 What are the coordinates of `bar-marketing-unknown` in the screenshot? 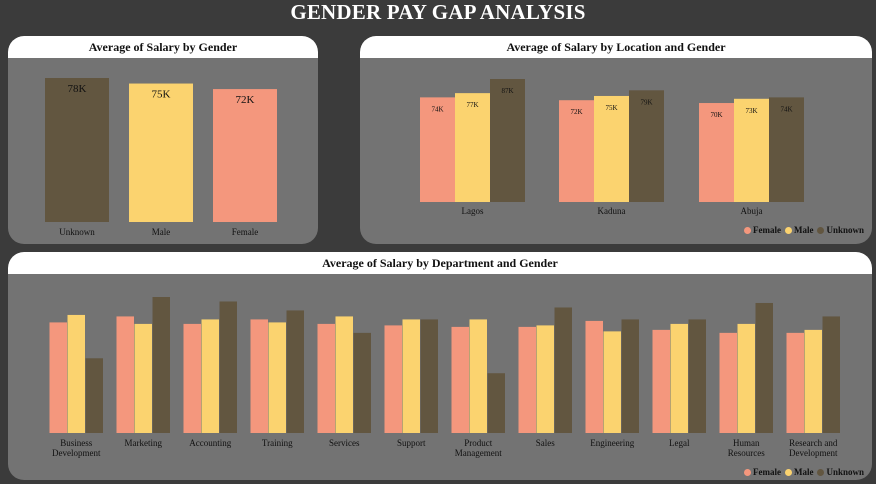 It's located at (161, 365).